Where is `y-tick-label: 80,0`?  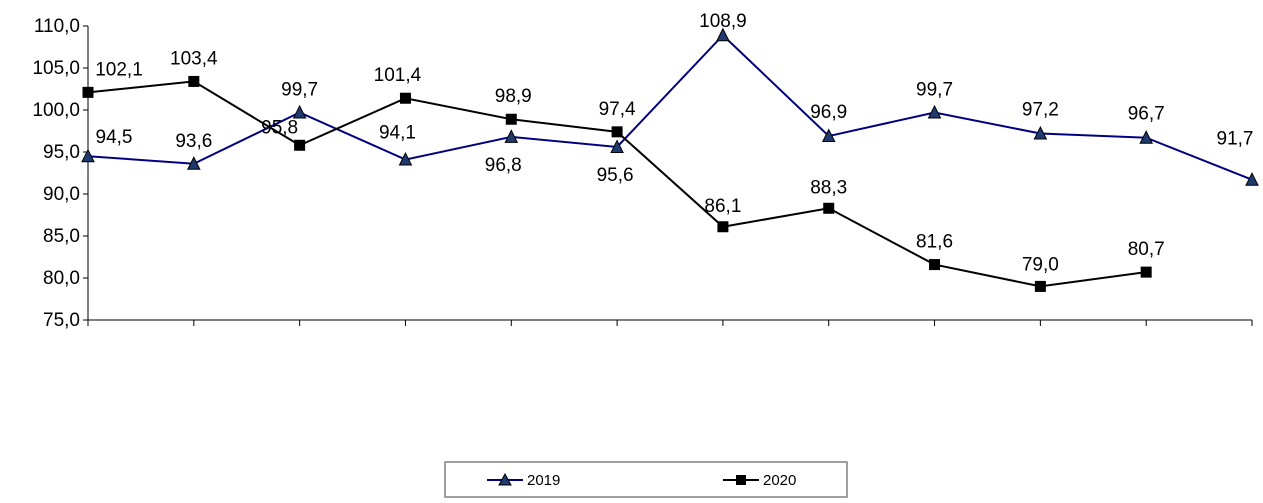
y-tick-label: 80,0 is located at coordinates (61, 278).